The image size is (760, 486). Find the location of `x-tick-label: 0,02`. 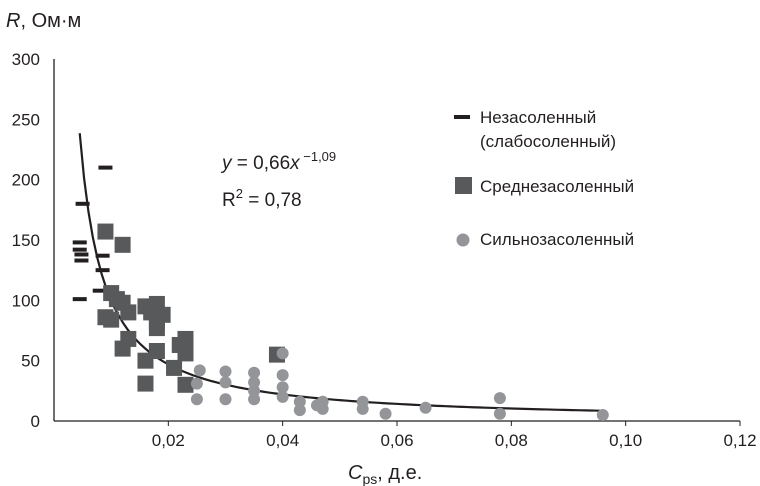

x-tick-label: 0,02 is located at coordinates (168, 440).